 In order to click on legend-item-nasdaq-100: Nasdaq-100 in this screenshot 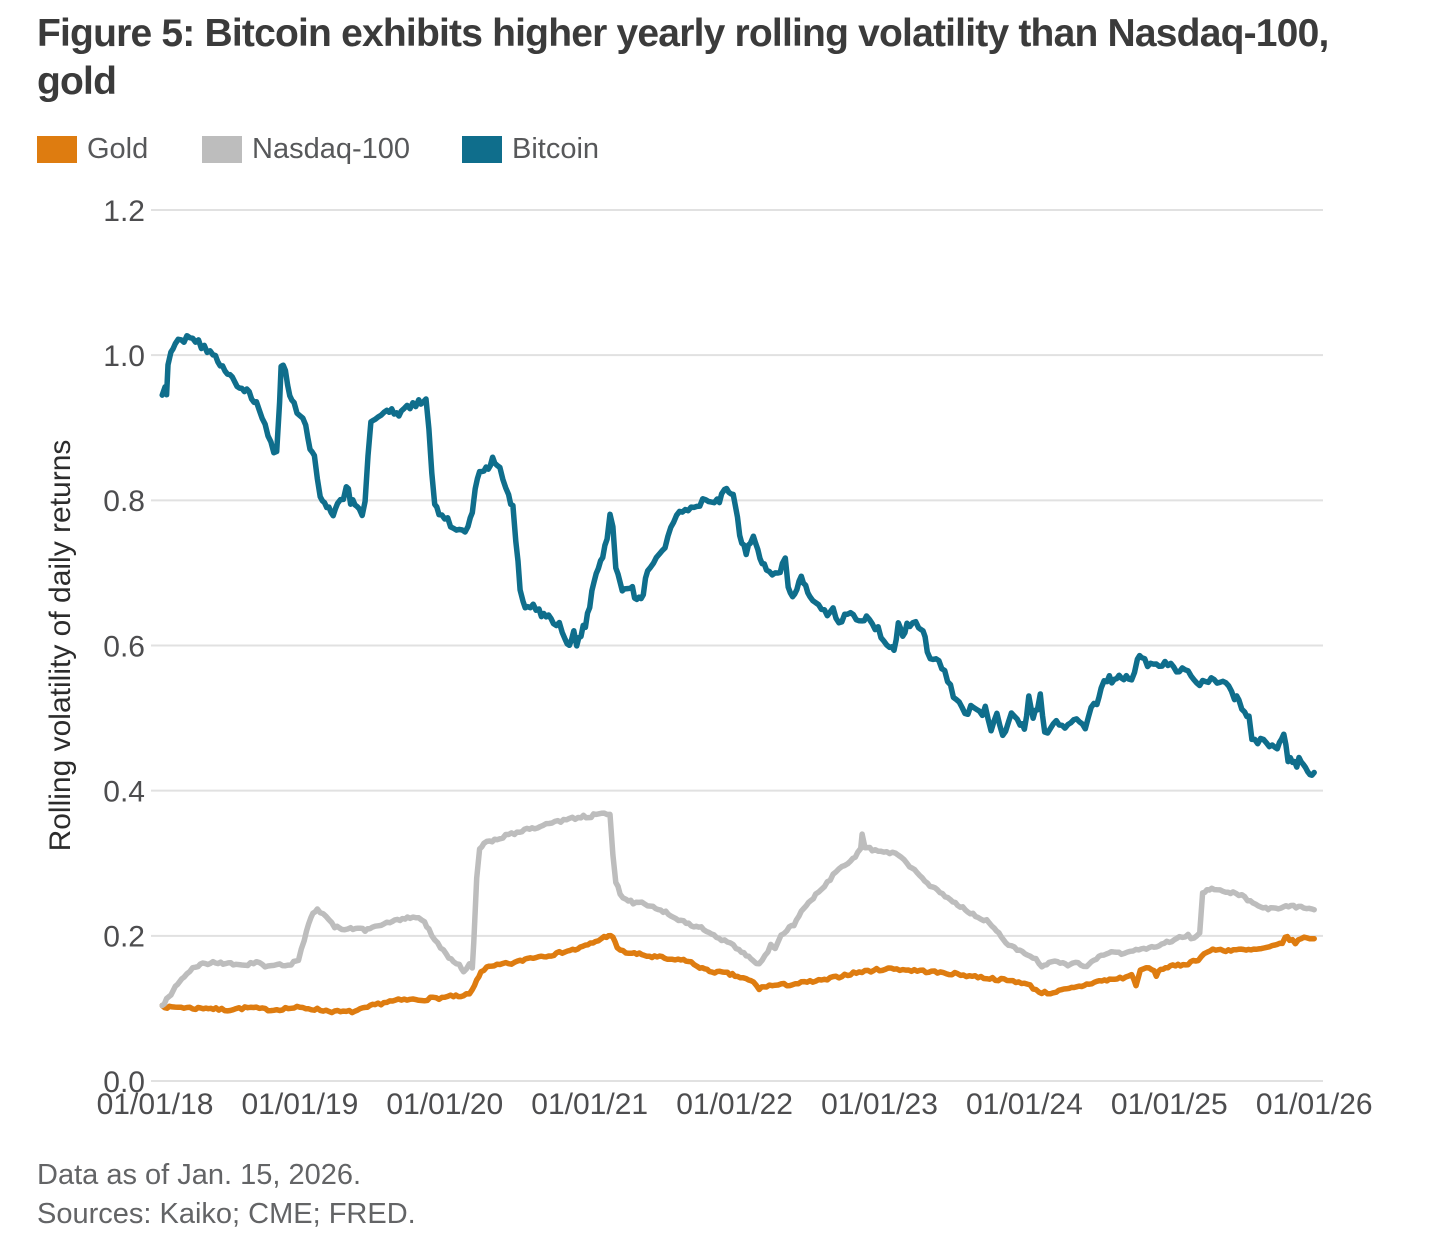, I will do `click(306, 148)`.